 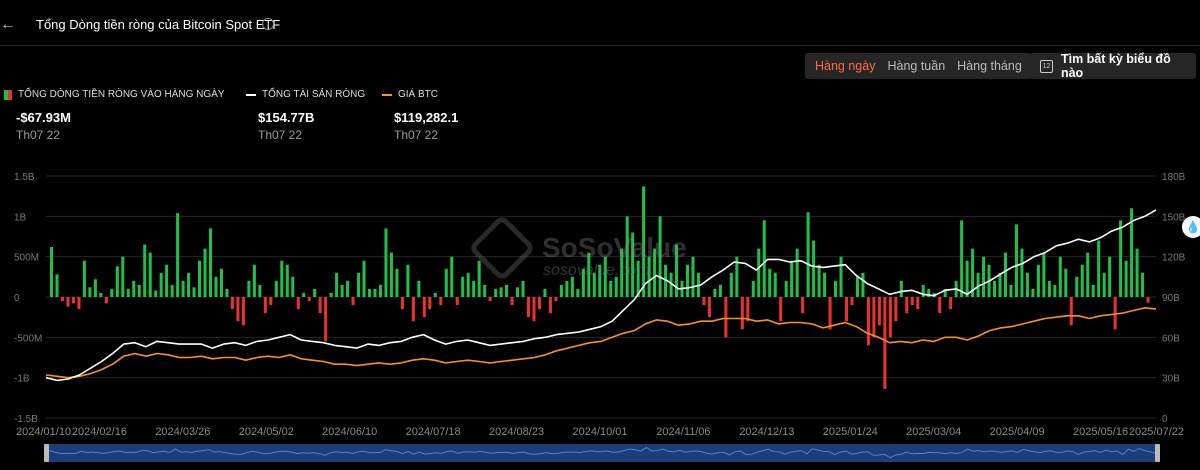 I want to click on back-arrow-icon: ←, so click(x=8, y=24).